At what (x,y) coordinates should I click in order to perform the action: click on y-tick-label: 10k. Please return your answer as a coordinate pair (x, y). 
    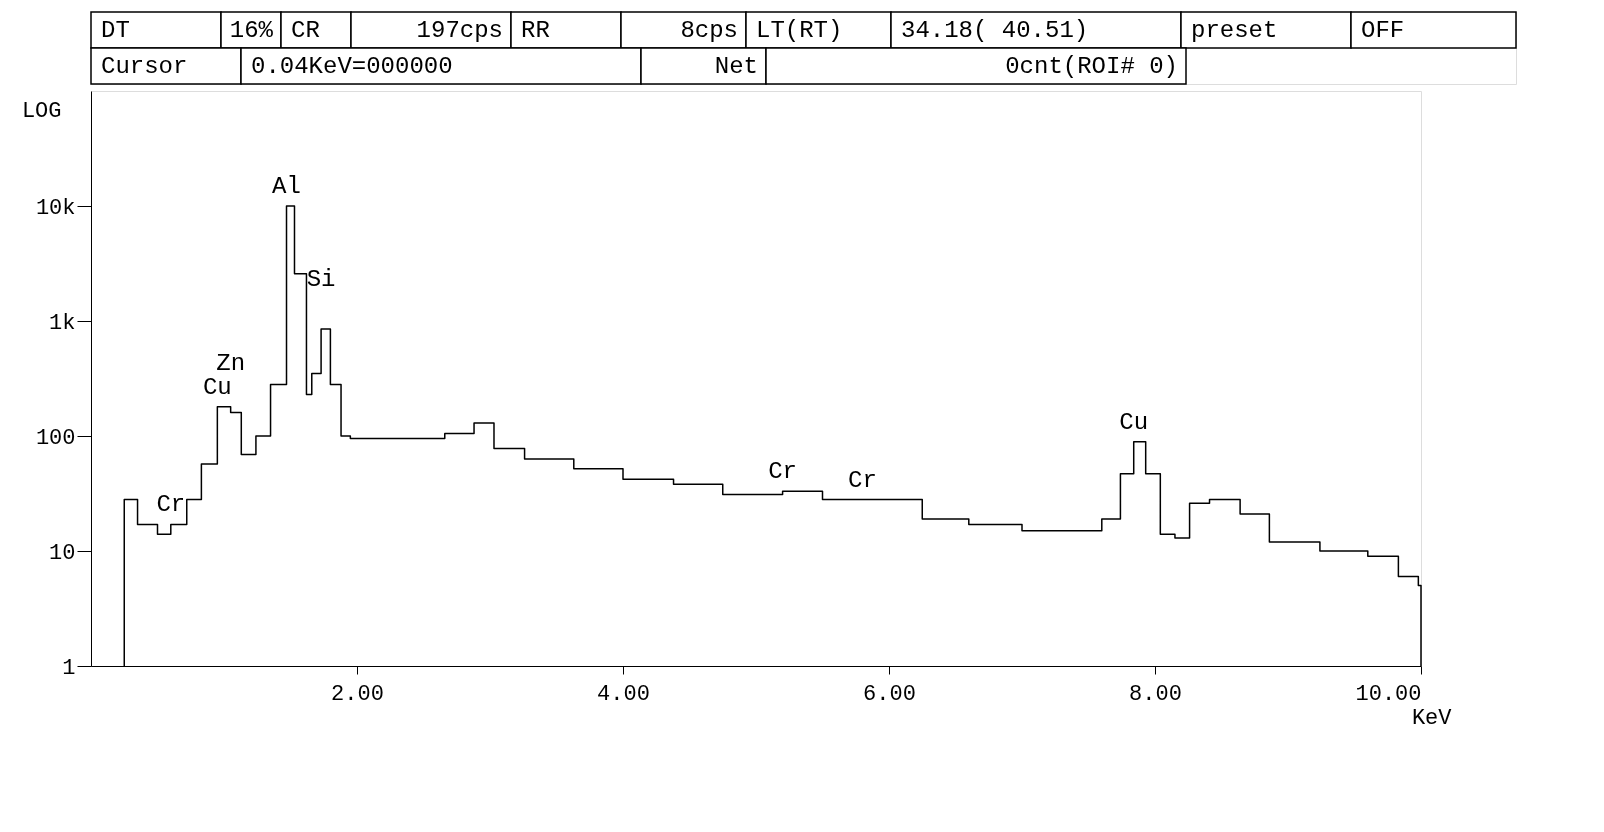
    Looking at the image, I should click on (55, 208).